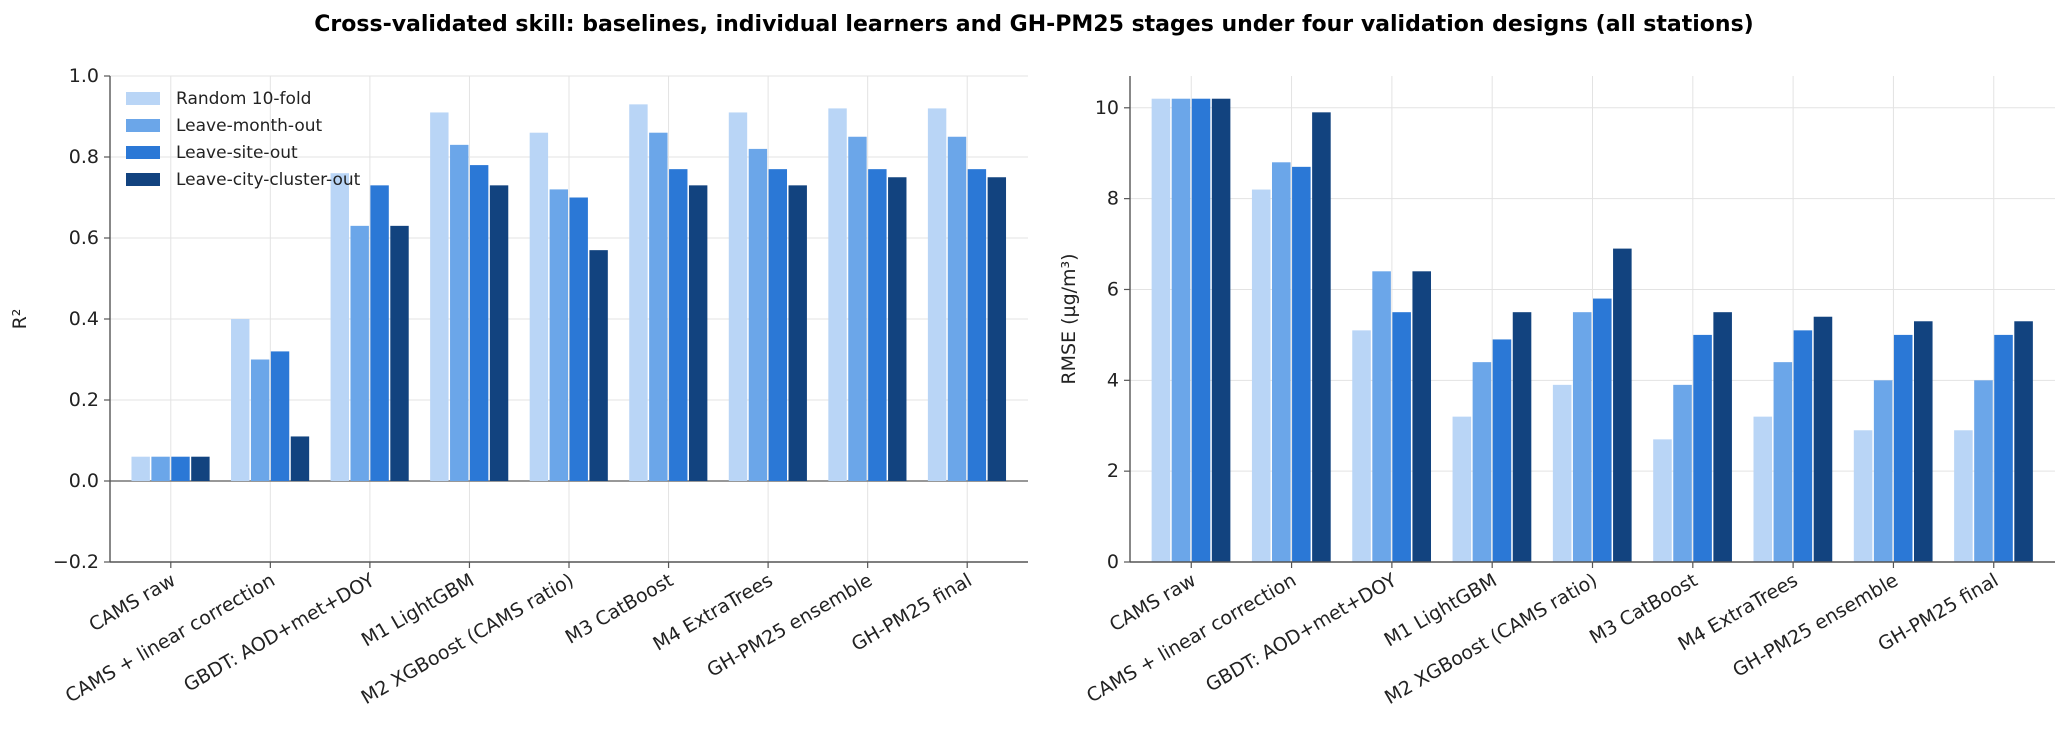  I want to click on y-tick-label: 0.8, so click(84, 157).